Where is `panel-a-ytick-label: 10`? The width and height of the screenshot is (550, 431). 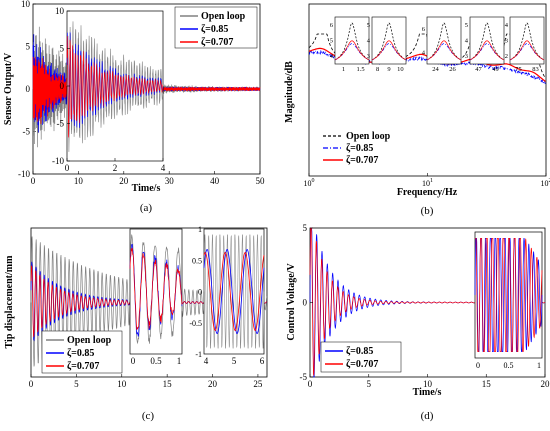 panel-a-ytick-label: 10 is located at coordinates (26, 4).